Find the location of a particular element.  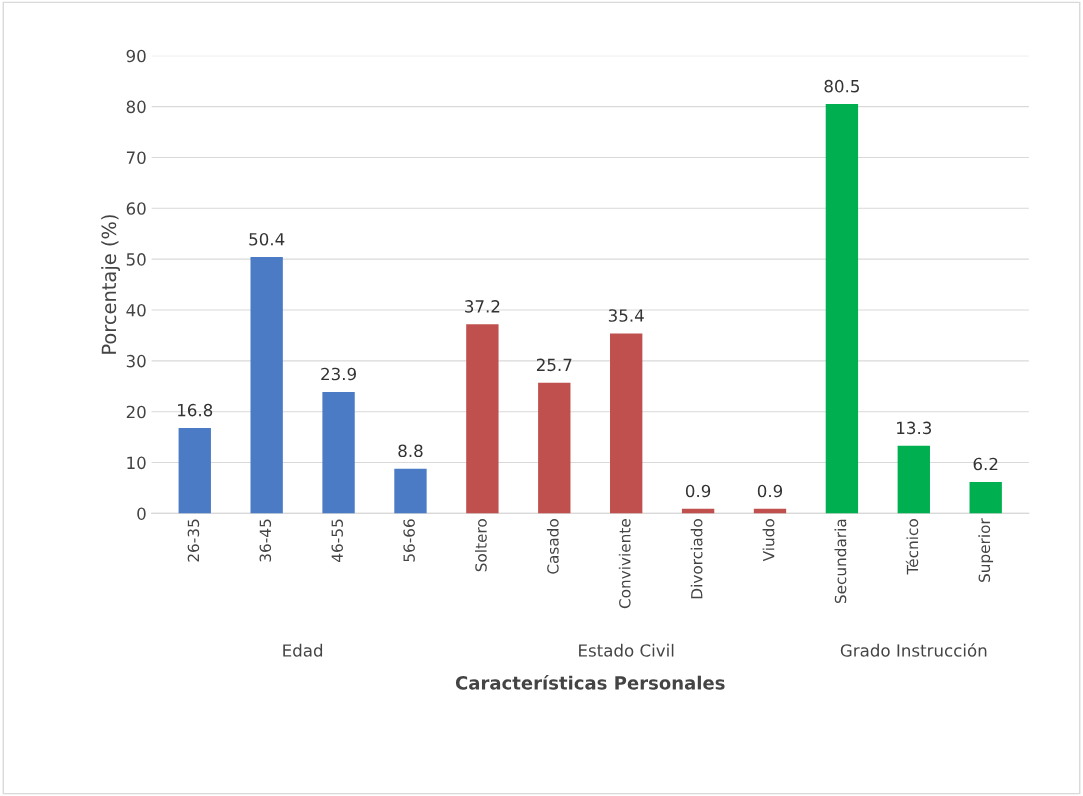

x-tick-label: Divorciado is located at coordinates (696, 559).